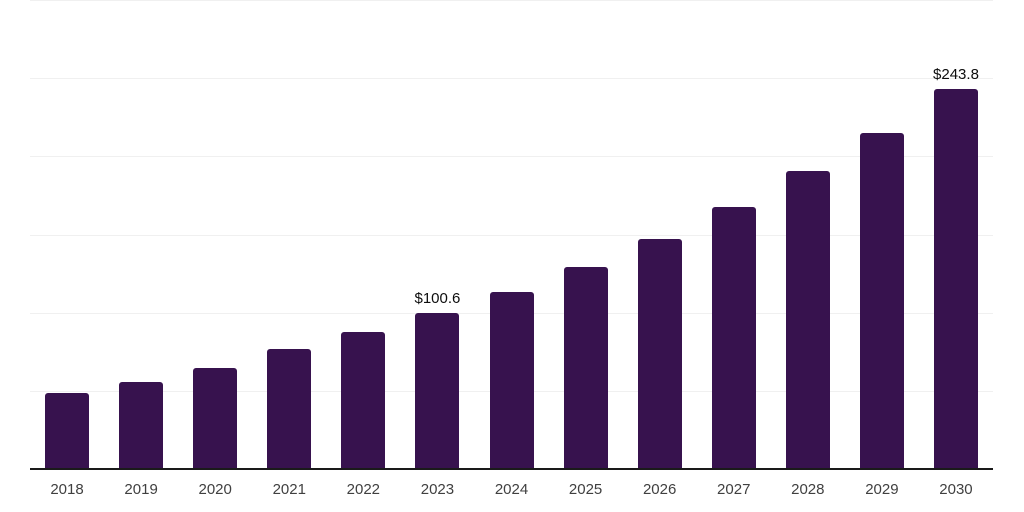 The height and width of the screenshot is (512, 1024). What do you see at coordinates (437, 391) in the screenshot?
I see `bar-2023` at bounding box center [437, 391].